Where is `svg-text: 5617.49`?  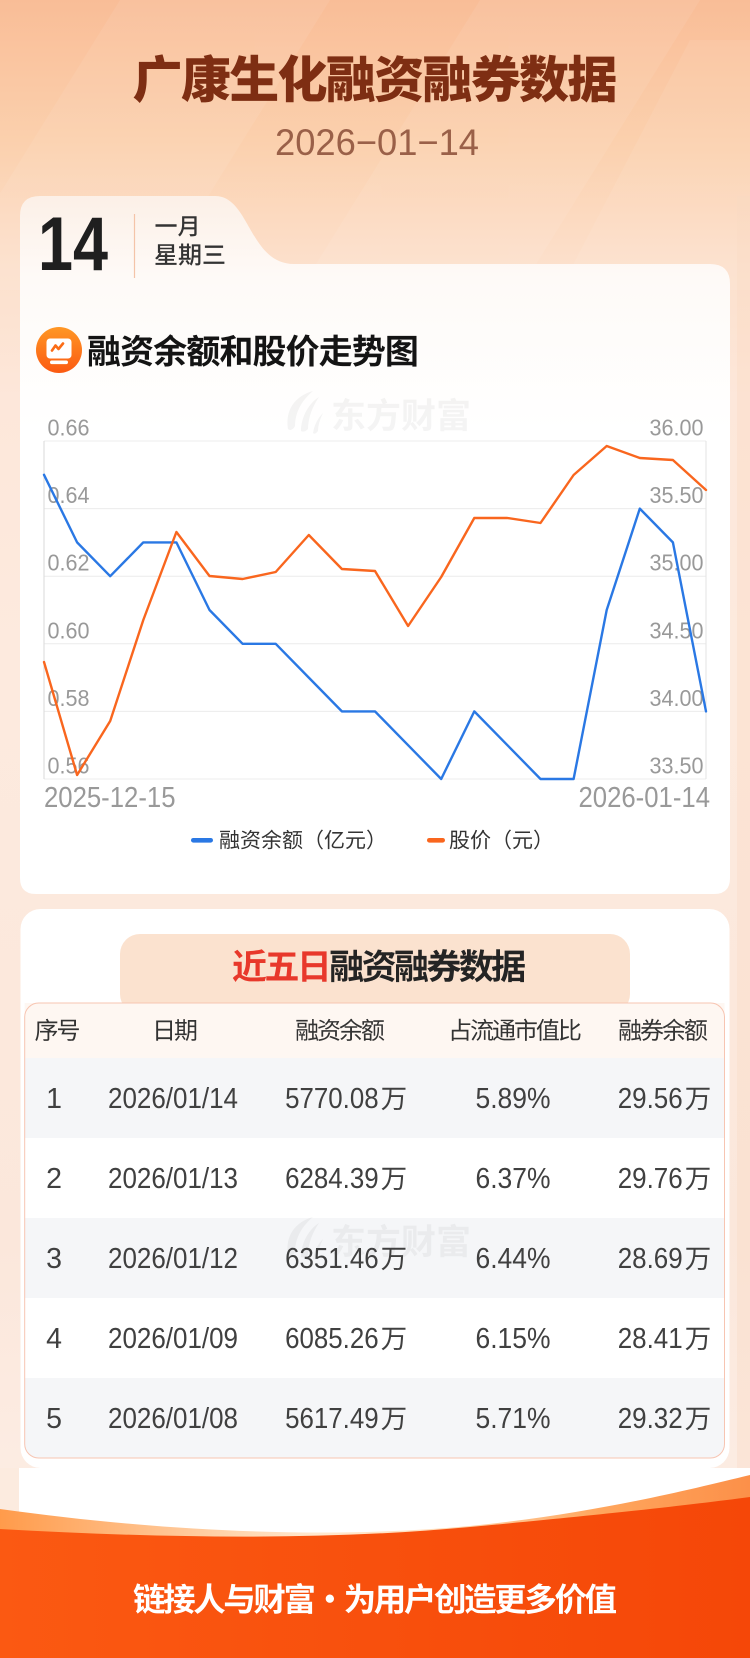
svg-text: 5617.49 is located at coordinates (332, 1419).